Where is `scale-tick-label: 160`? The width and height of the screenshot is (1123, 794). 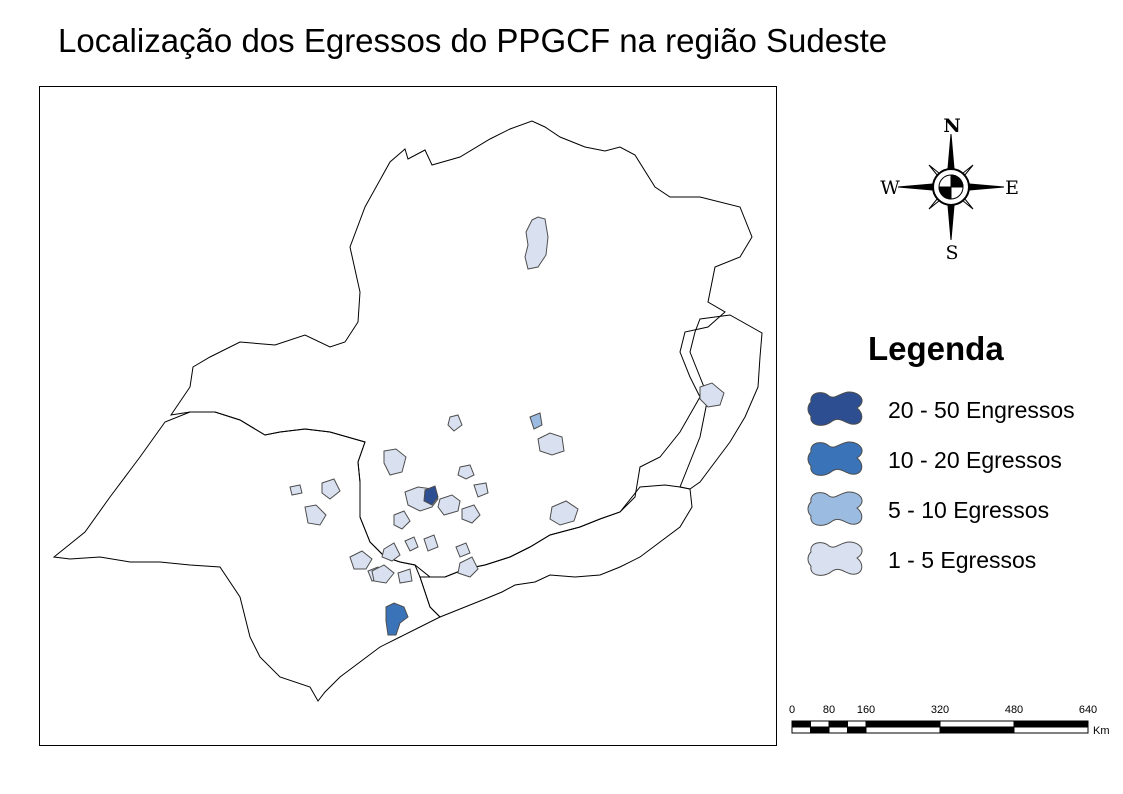
scale-tick-label: 160 is located at coordinates (866, 710).